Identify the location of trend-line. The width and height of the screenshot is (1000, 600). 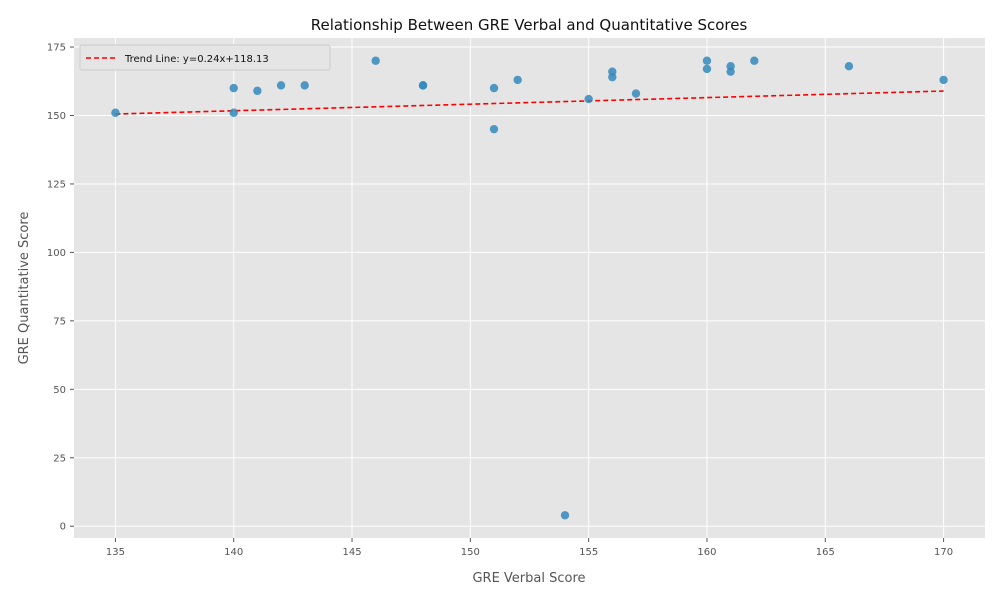
(529, 102).